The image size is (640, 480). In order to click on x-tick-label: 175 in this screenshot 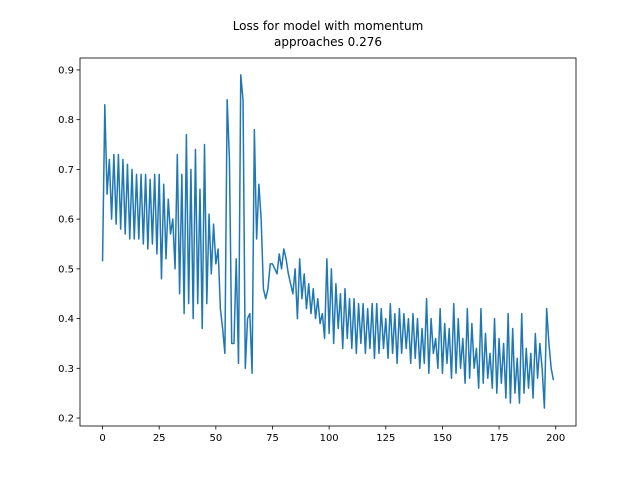, I will do `click(499, 438)`.